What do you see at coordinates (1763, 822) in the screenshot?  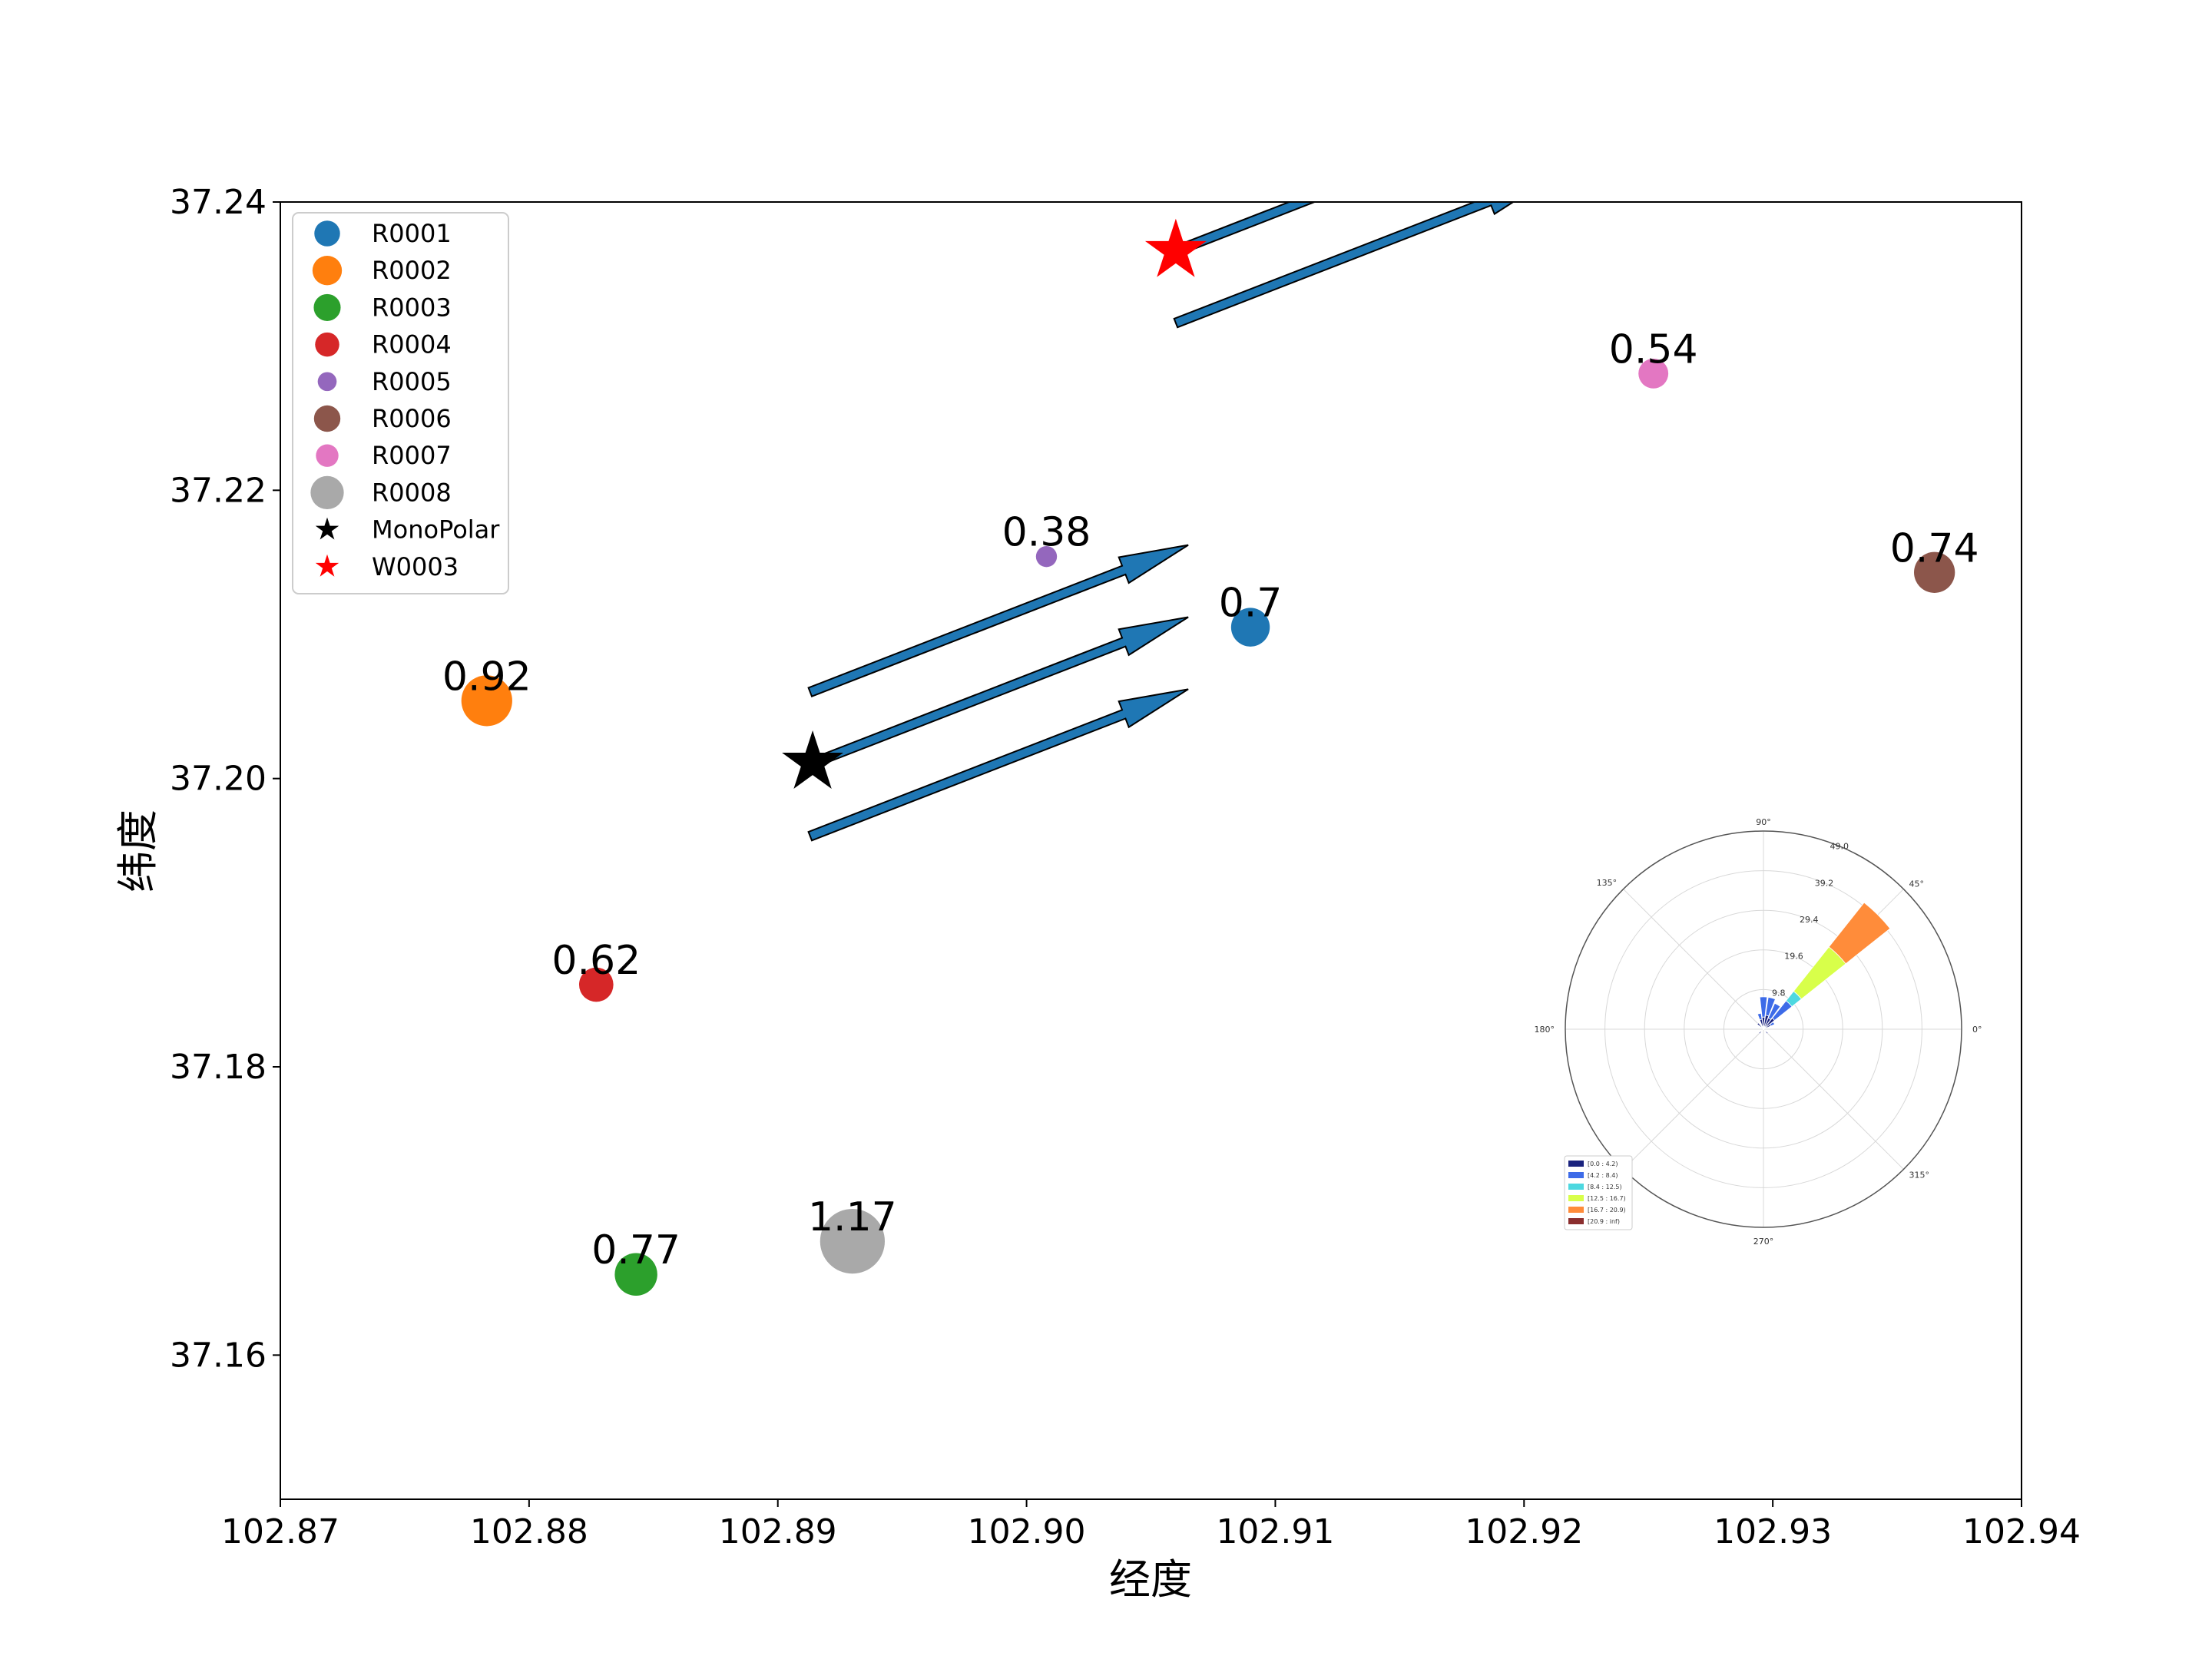 I see `rose-angle-label: 90°` at bounding box center [1763, 822].